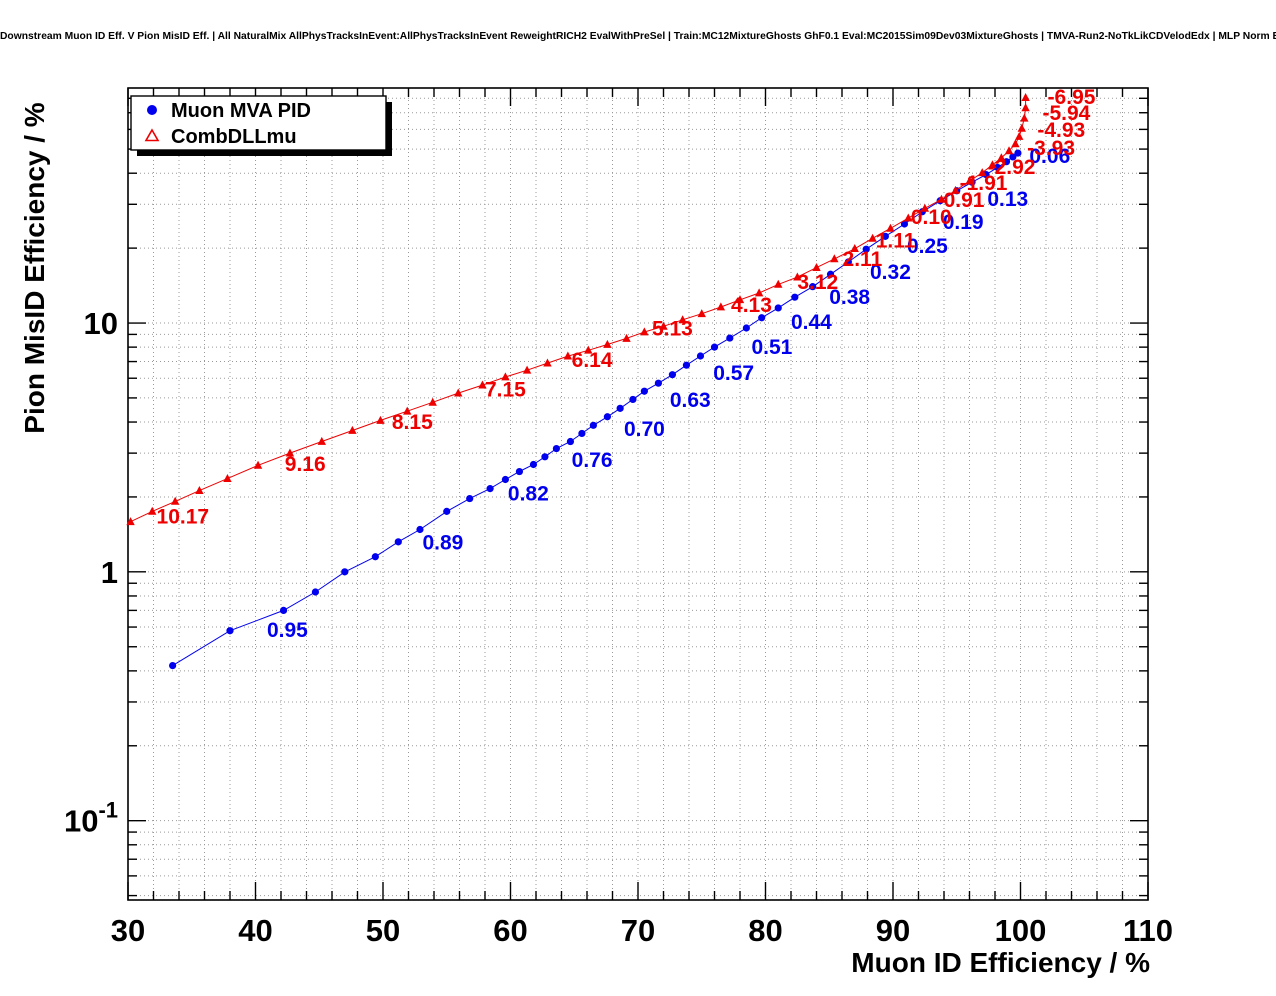 The width and height of the screenshot is (1276, 996). I want to click on point-label: 0.10, so click(931, 217).